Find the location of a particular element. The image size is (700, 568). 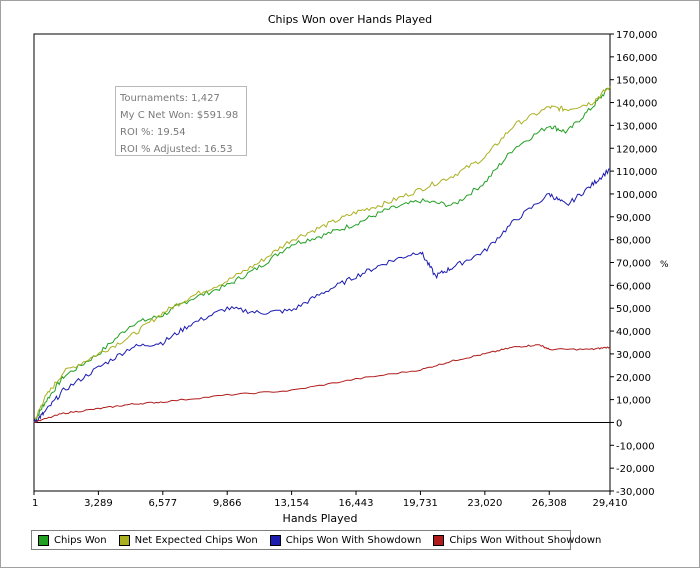

stats-tournaments: Tournaments: 1,427 is located at coordinates (170, 98).